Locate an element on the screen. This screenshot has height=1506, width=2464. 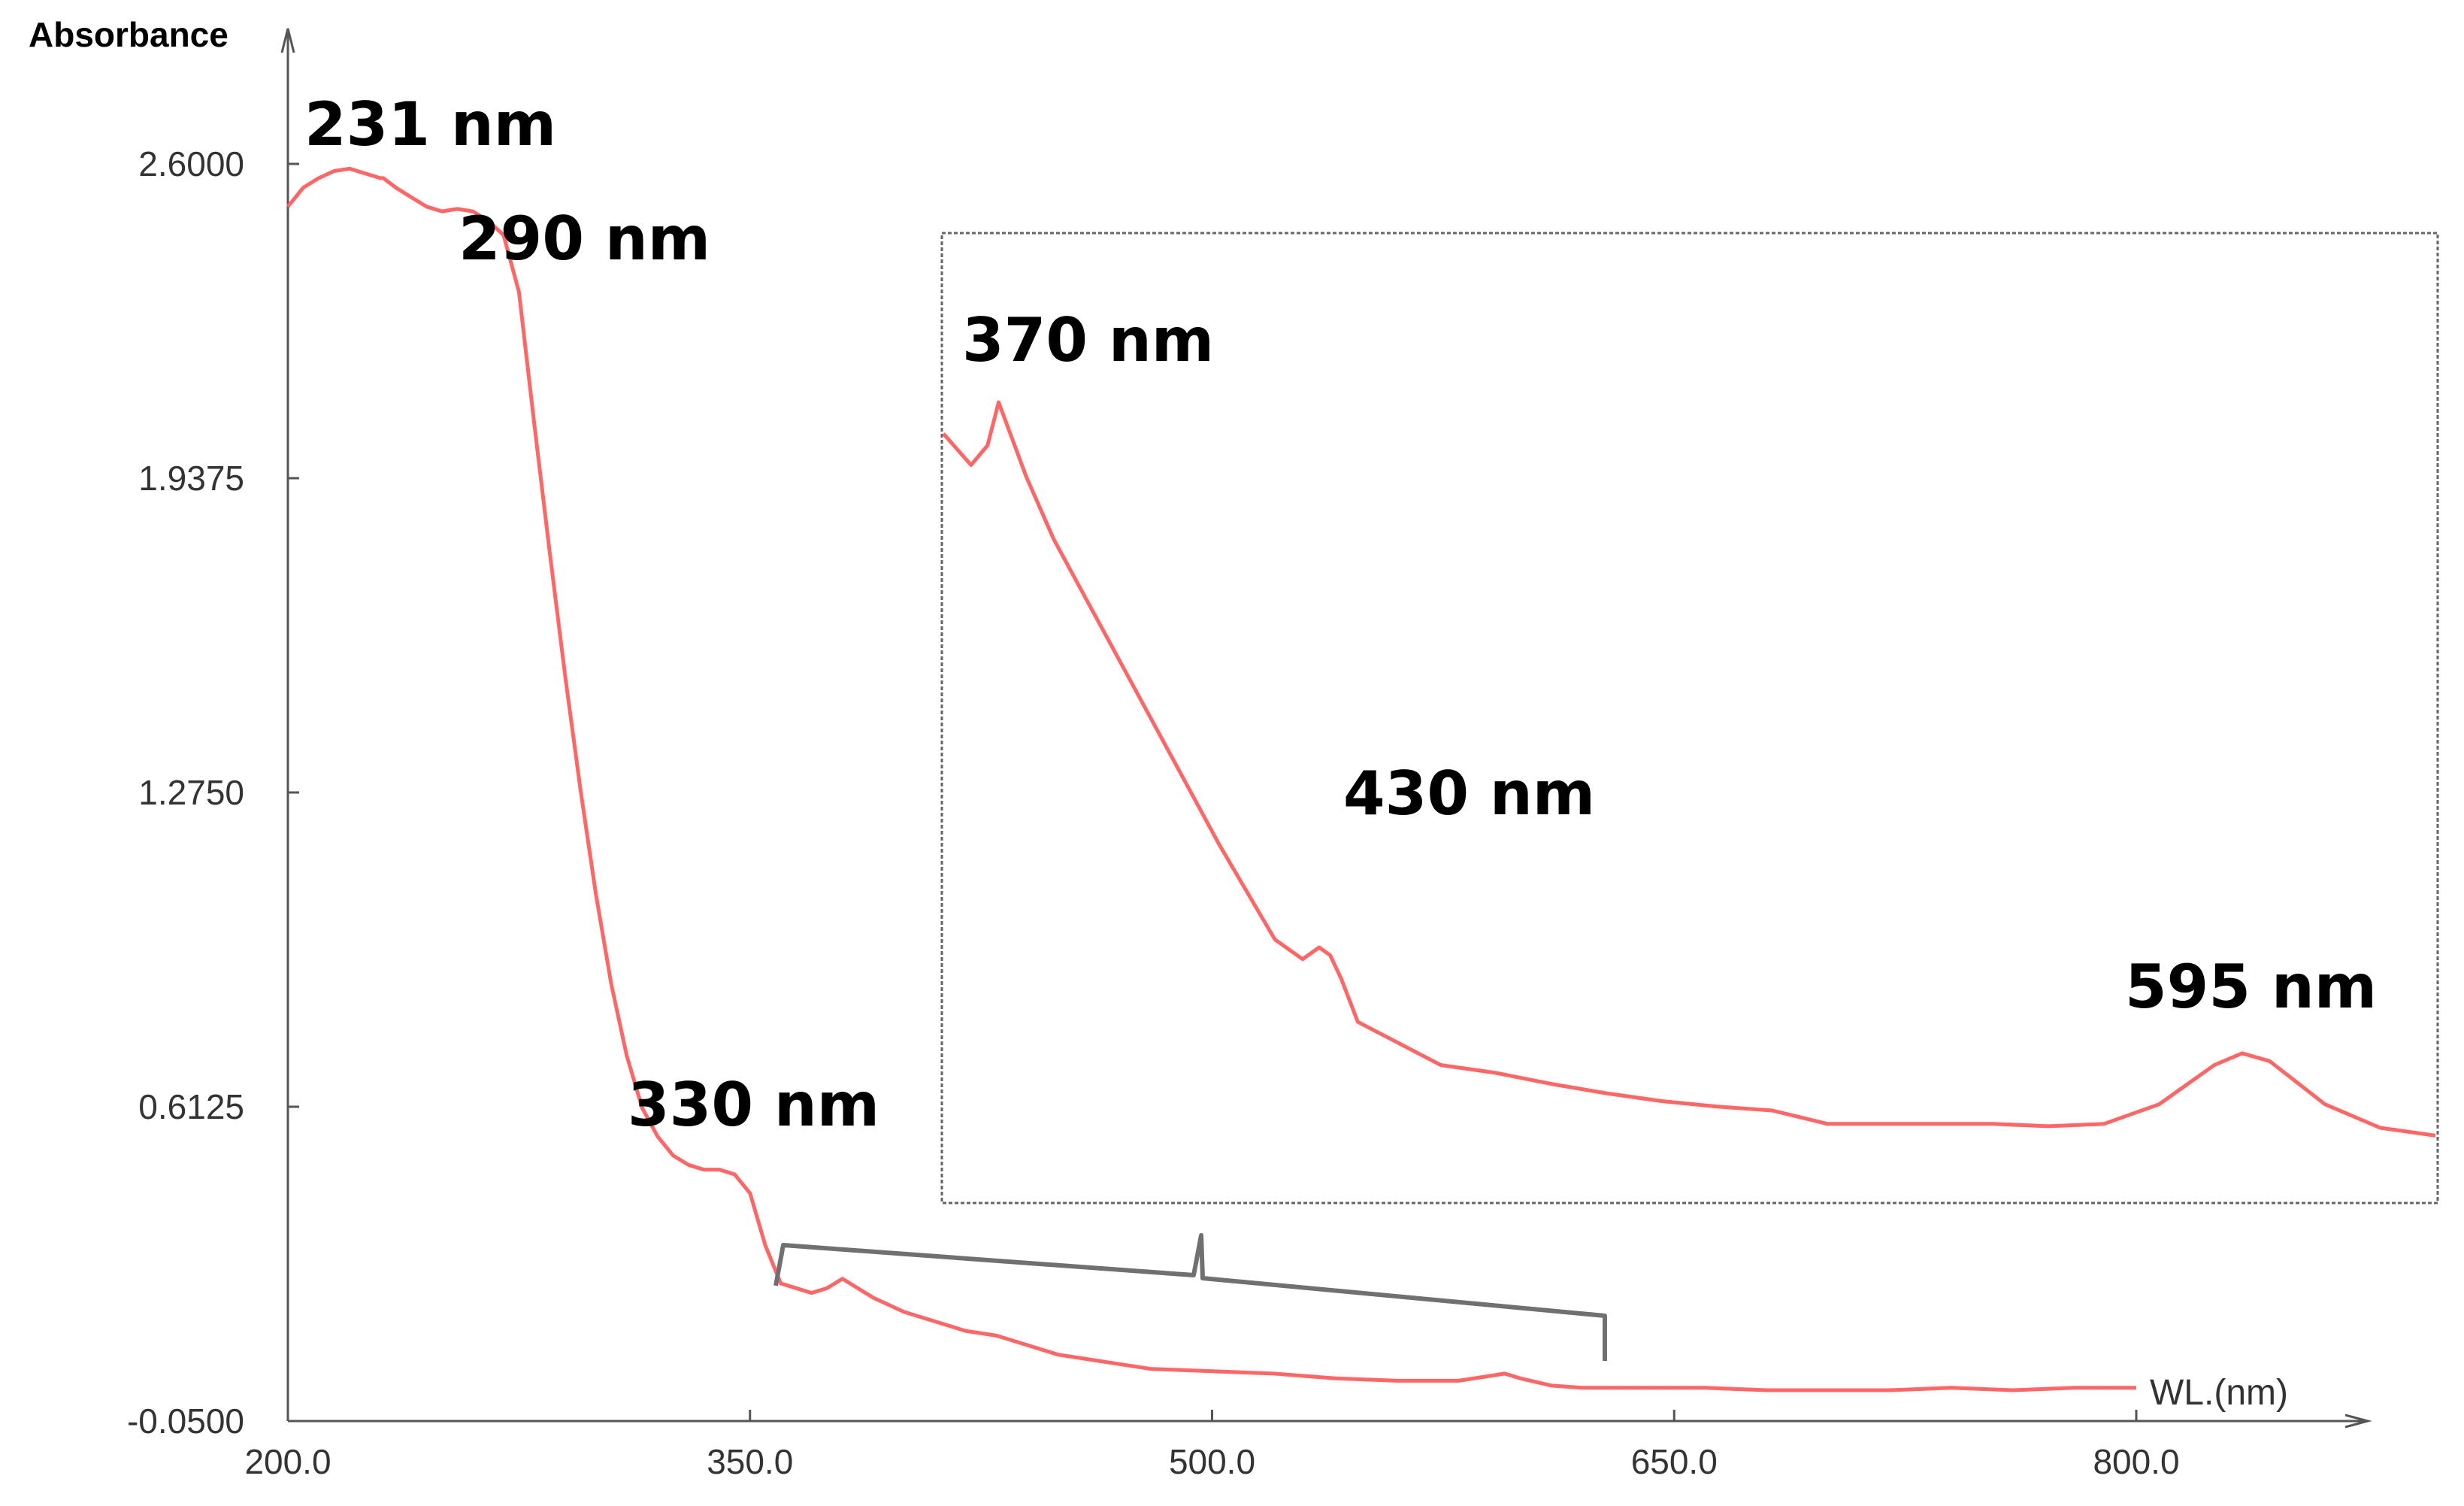
x-tick-label: 500.0 is located at coordinates (1212, 1461).